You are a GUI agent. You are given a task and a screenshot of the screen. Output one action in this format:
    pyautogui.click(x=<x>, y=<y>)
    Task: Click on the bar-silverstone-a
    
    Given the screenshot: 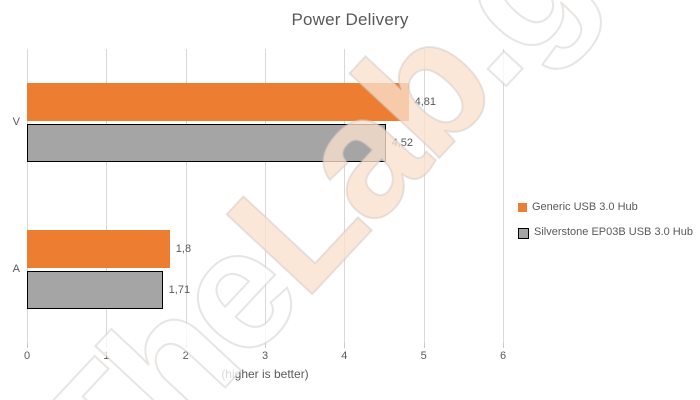 What is the action you would take?
    pyautogui.click(x=95, y=290)
    